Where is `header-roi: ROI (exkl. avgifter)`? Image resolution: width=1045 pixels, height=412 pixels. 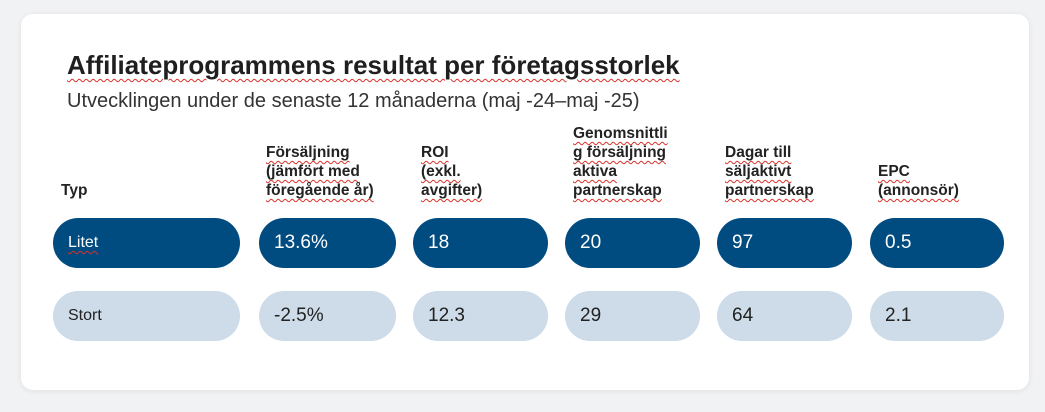
header-roi: ROI (exkl. avgifter) is located at coordinates (452, 171).